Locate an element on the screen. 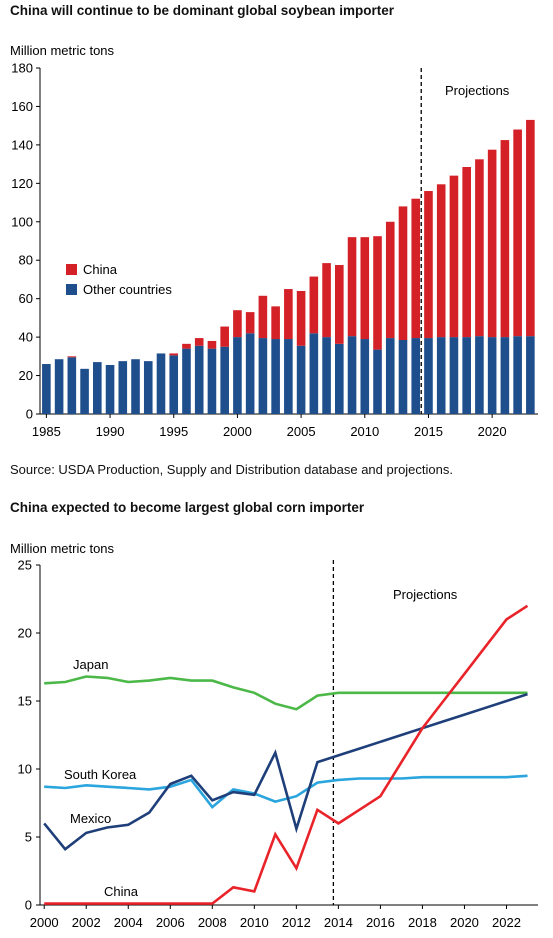 The width and height of the screenshot is (553, 938). legend-label-other: Other countries is located at coordinates (127, 289).